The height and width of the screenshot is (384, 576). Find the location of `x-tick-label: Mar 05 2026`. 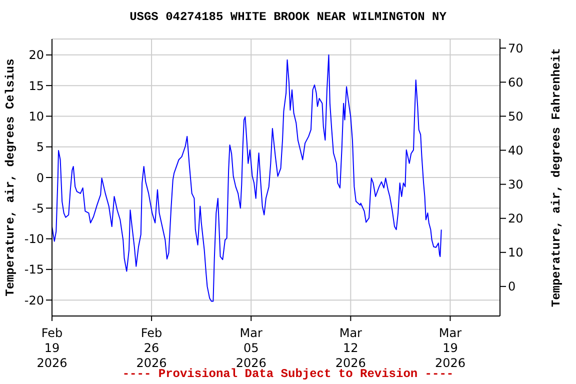

x-tick-label: Mar 05 2026 is located at coordinates (251, 348).